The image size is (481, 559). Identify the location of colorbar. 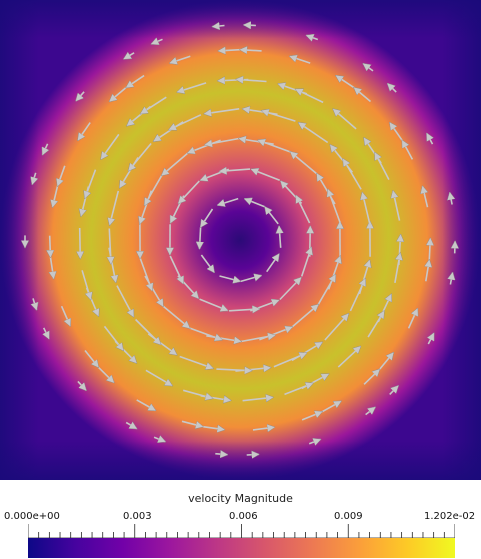
(241, 548).